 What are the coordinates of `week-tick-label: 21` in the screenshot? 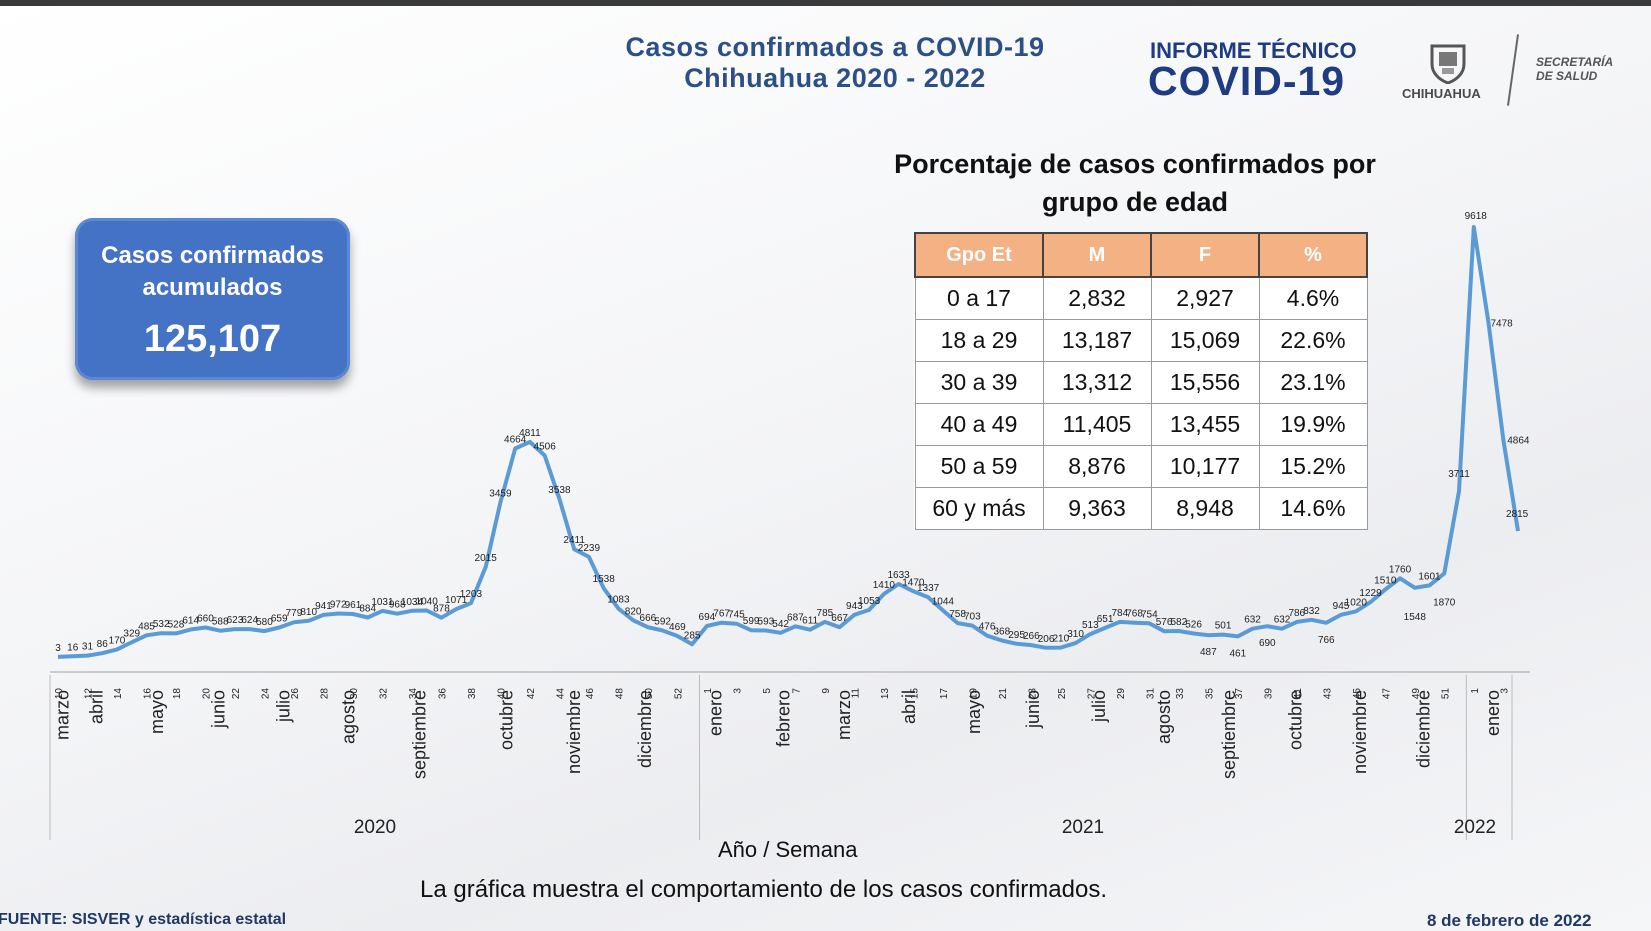 It's located at (1003, 694).